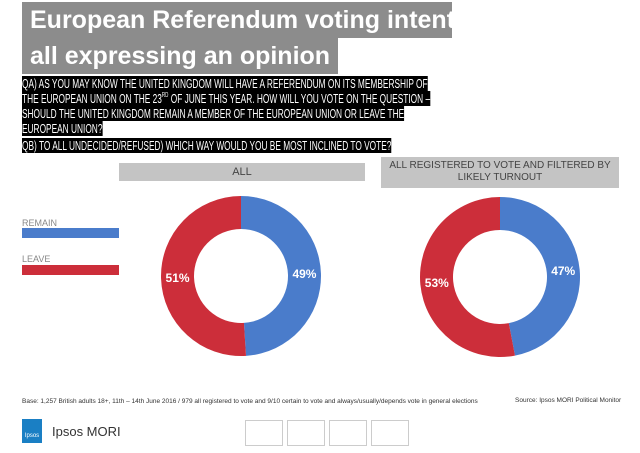 The image size is (640, 453). What do you see at coordinates (165, 95) in the screenshot?
I see `superscript: RD` at bounding box center [165, 95].